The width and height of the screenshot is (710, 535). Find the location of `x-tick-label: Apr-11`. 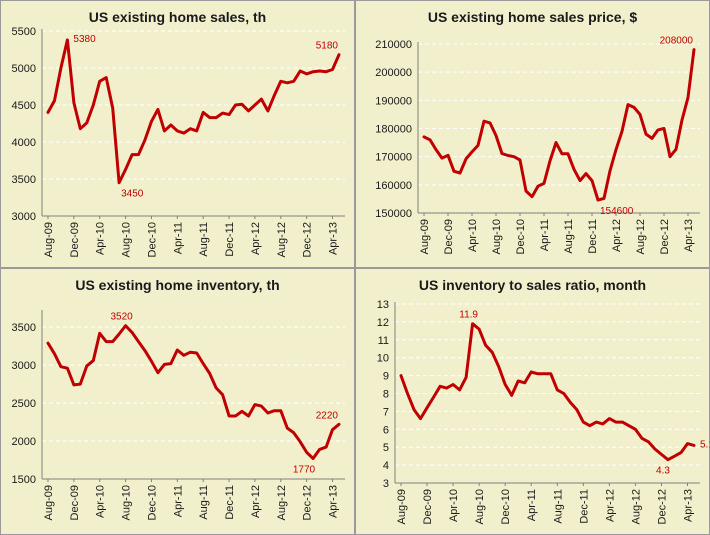

x-tick-label: Apr-11 is located at coordinates (178, 501).